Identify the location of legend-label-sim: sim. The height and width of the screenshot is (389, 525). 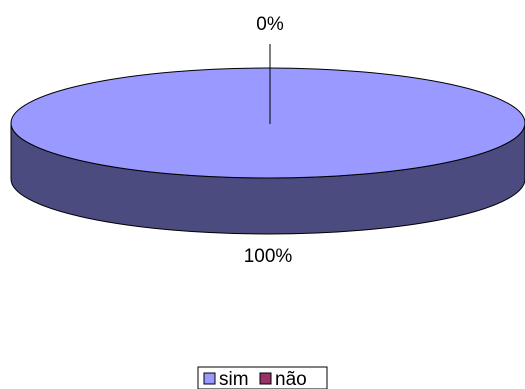
(234, 379).